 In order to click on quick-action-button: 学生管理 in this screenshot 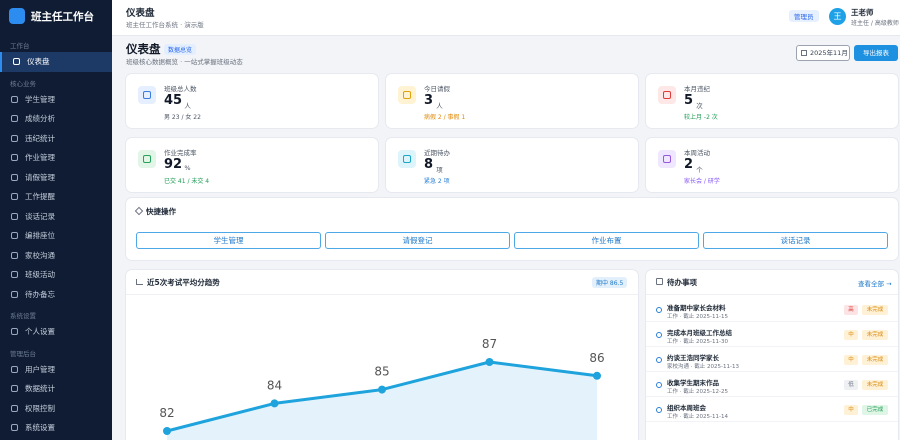, I will do `click(228, 240)`.